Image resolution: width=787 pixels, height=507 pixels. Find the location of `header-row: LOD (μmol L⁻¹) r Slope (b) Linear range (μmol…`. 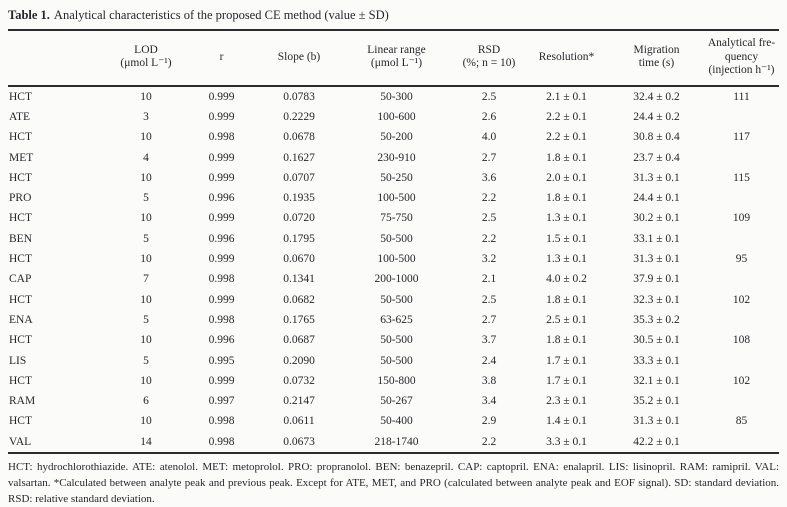

header-row: LOD (μmol L⁻¹) r Slope (b) Linear range (μmol… is located at coordinates (393, 58).